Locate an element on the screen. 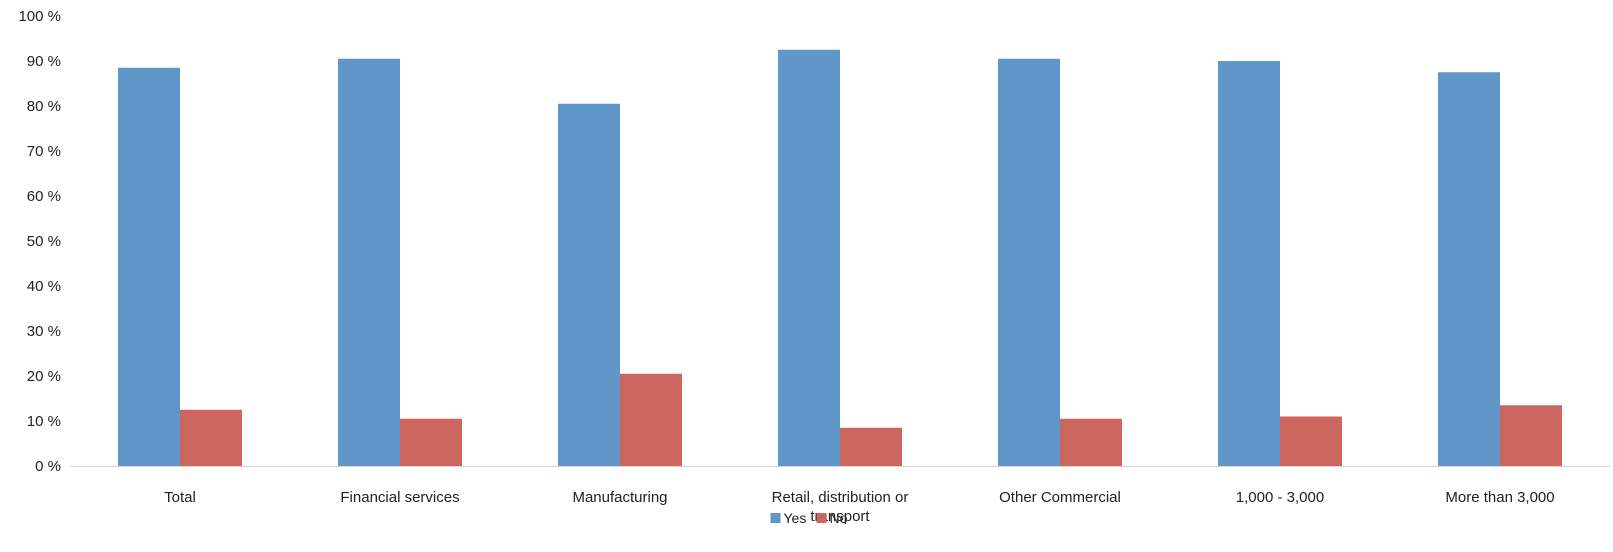 The height and width of the screenshot is (552, 1613). y-tick-label: 80 % is located at coordinates (44, 106).